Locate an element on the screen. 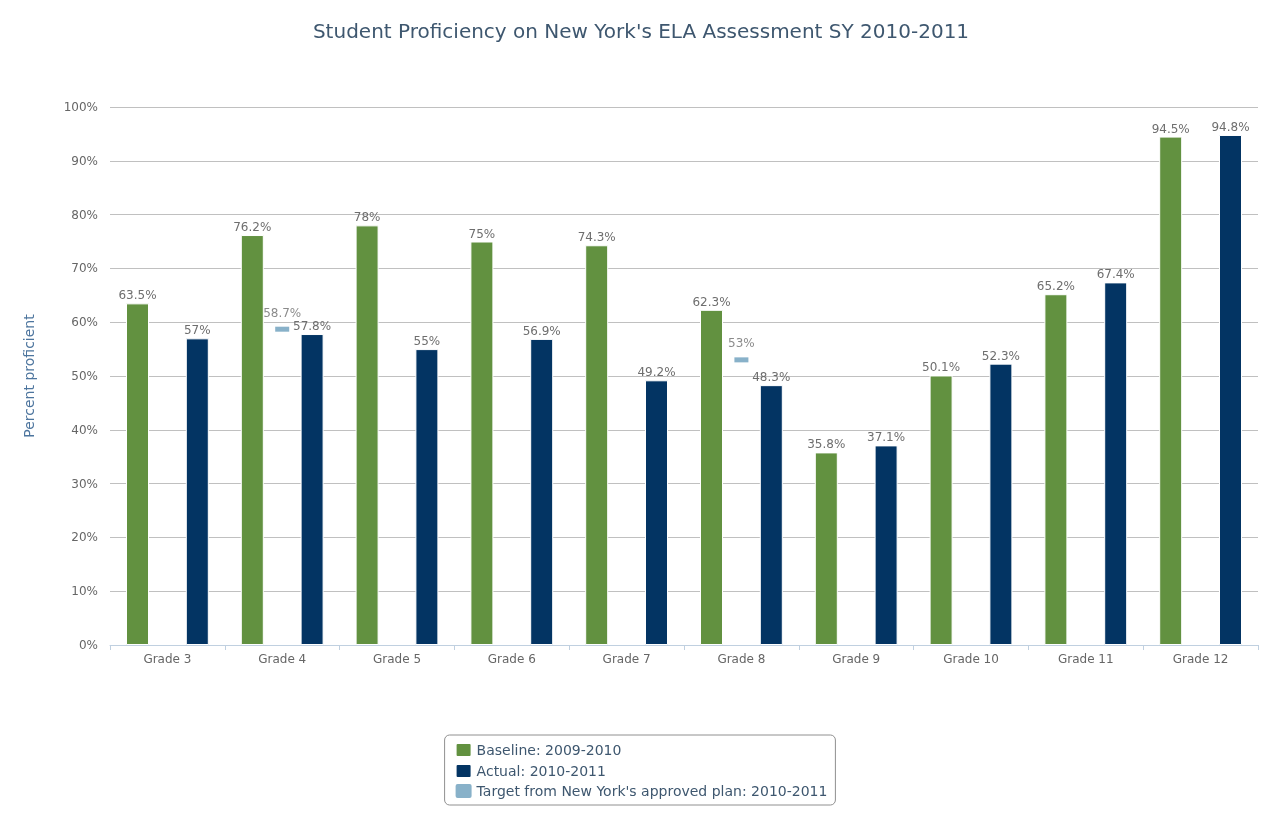 This screenshot has height=819, width=1282. data-label: 74.3% is located at coordinates (596, 237).